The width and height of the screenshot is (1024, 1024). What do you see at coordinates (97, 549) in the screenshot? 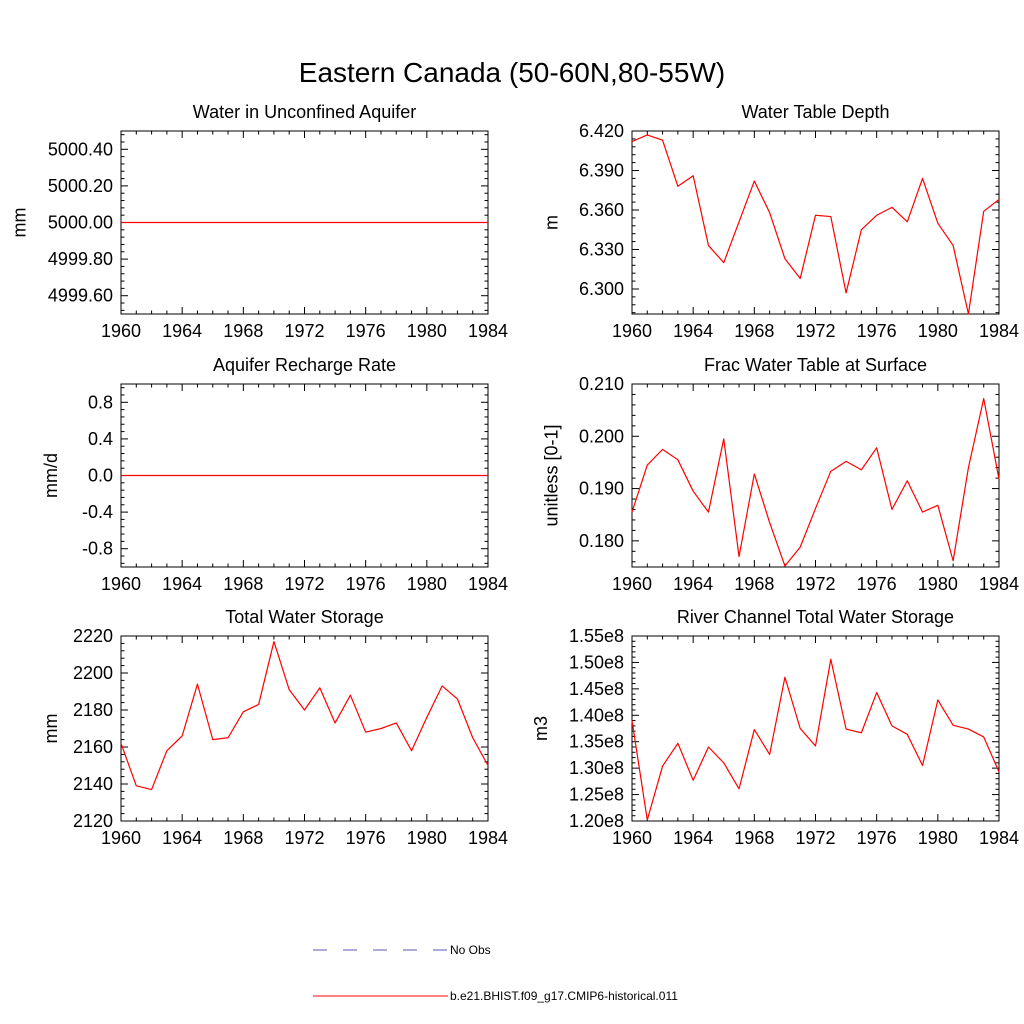
I see `y-tick-label: -0.8` at bounding box center [97, 549].